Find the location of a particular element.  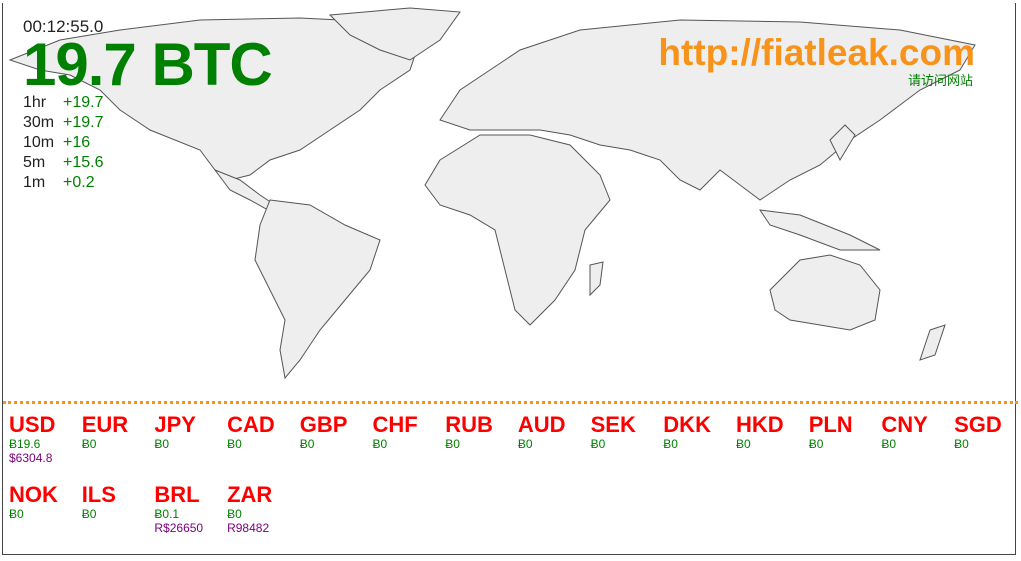

currency-code: CNY is located at coordinates (904, 424).